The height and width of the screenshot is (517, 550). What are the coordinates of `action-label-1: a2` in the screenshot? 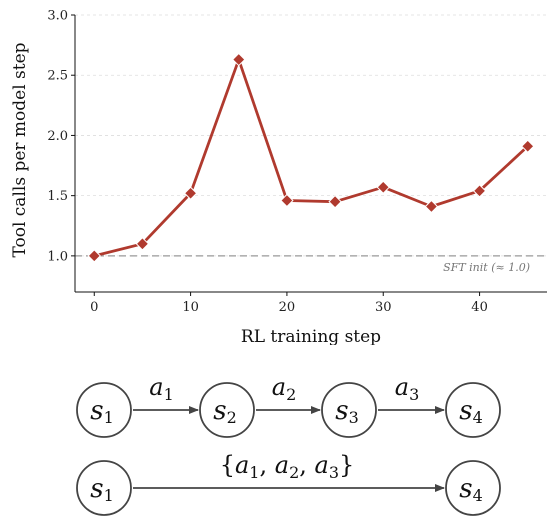 It's located at (284, 388).